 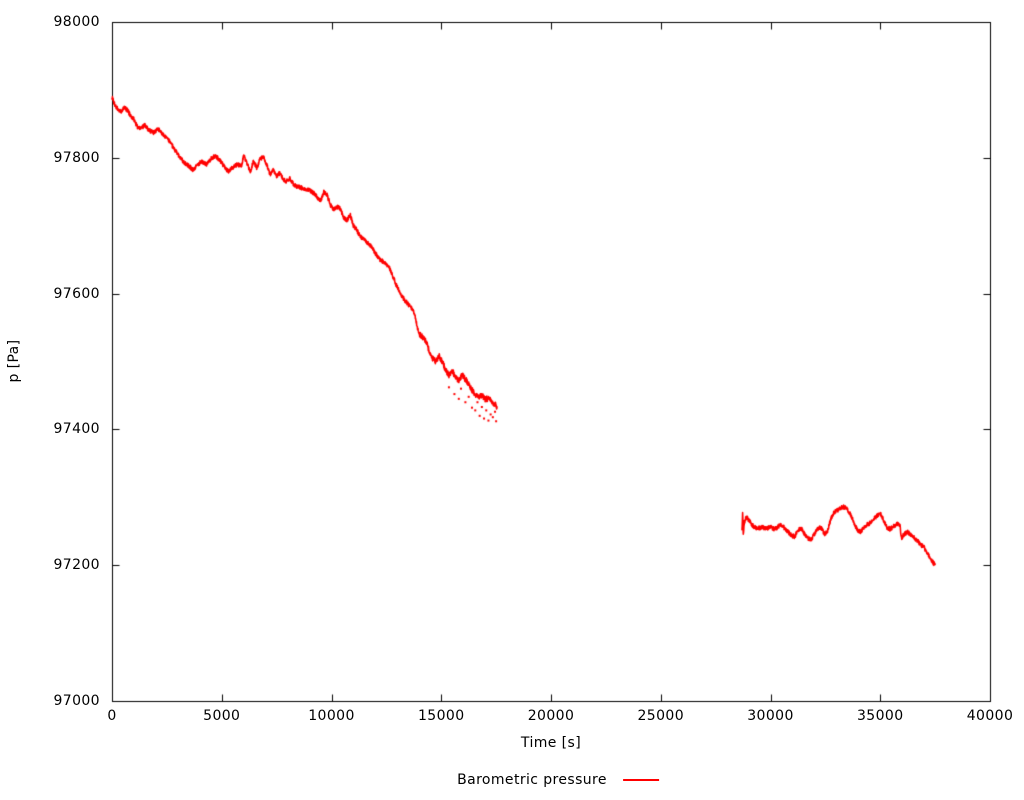 What do you see at coordinates (640, 780) in the screenshot?
I see `legend-line-sample` at bounding box center [640, 780].